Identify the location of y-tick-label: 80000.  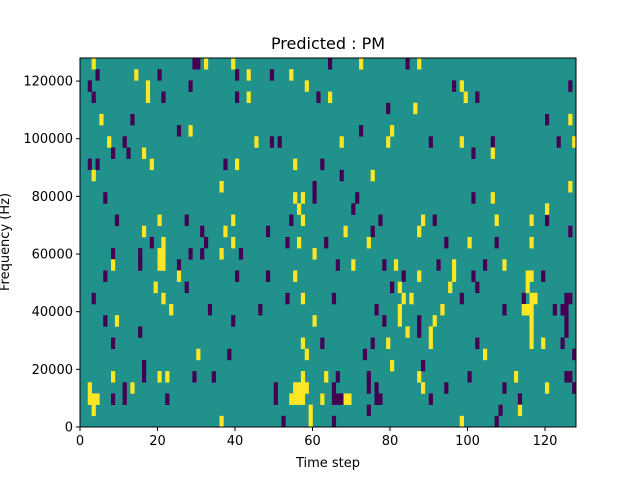
(52, 197).